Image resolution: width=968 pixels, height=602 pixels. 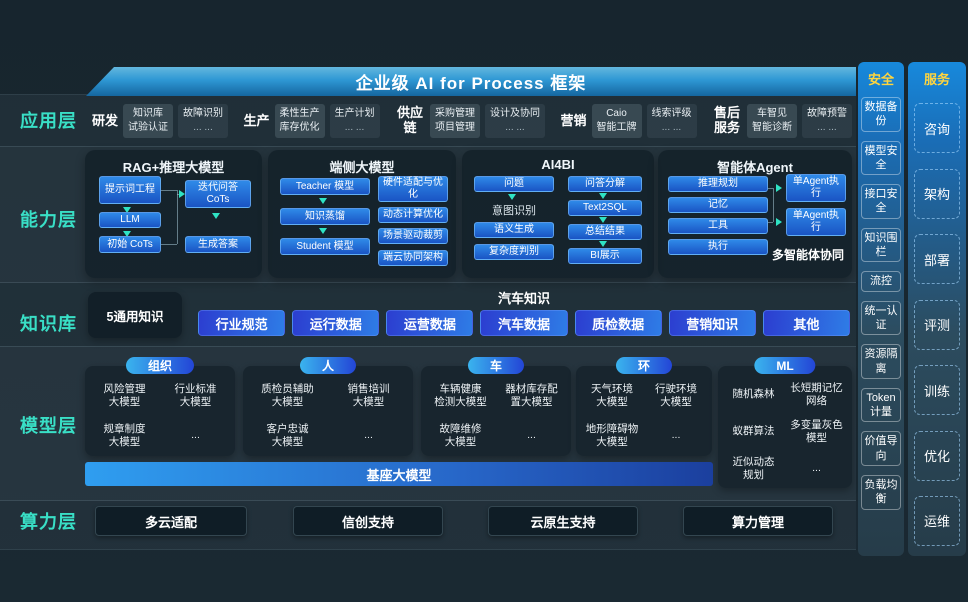 I want to click on layer-label-model: 模型层, so click(x=48, y=426).